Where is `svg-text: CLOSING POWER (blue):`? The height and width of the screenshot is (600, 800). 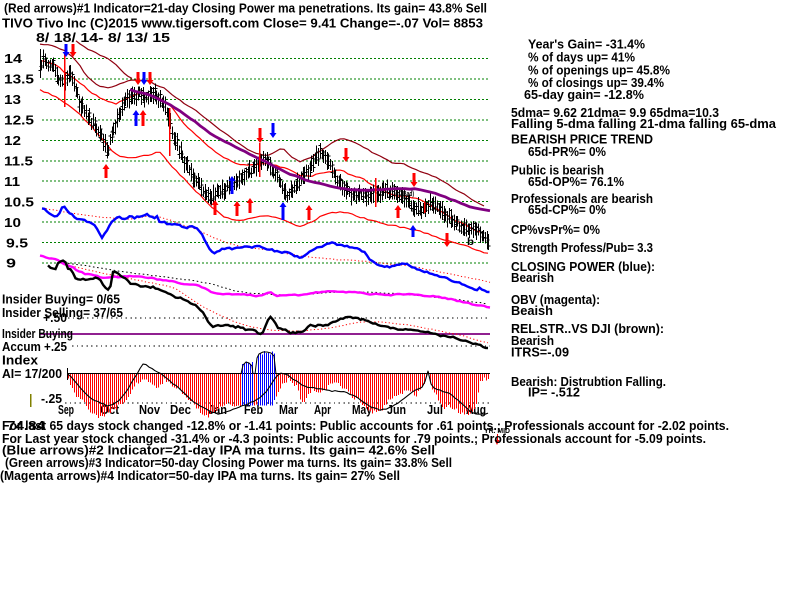
svg-text: CLOSING POWER (blue): is located at coordinates (583, 266).